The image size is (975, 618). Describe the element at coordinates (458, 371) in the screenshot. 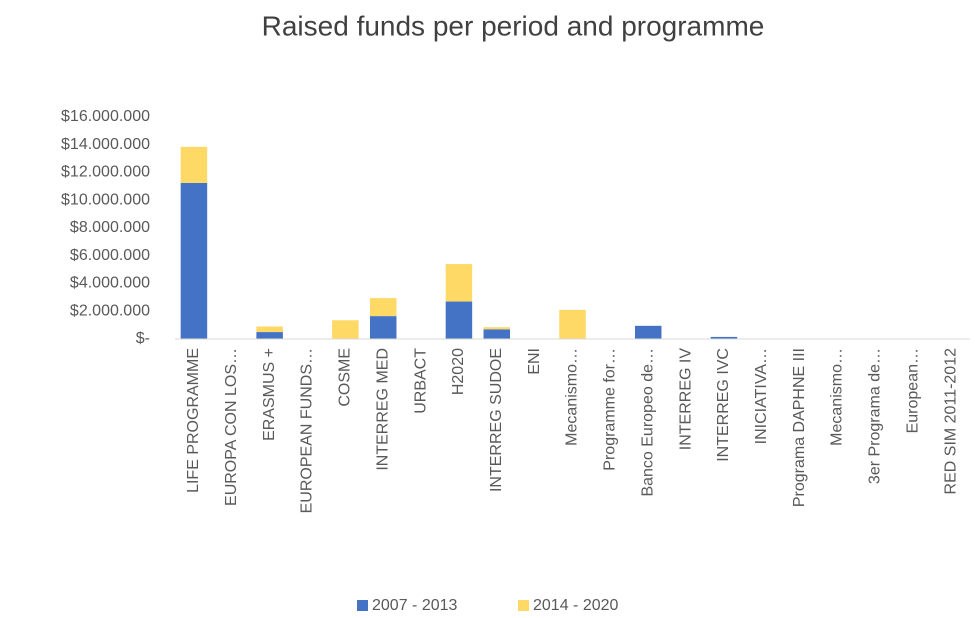

I see `x-tick-label: H2020` at that location.